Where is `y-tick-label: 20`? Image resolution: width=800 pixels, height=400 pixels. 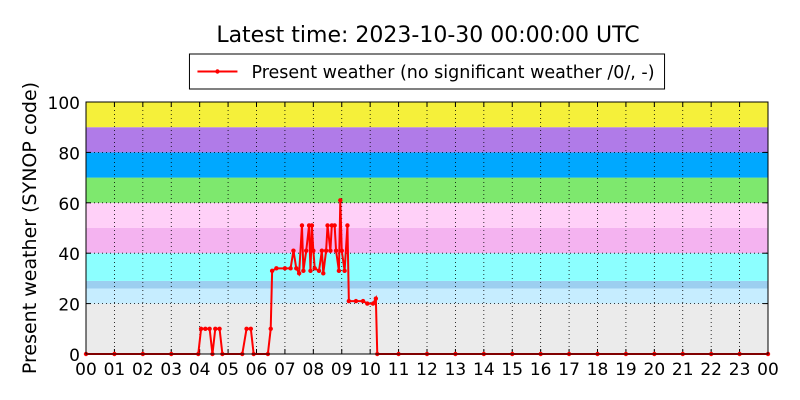
y-tick-label: 20 is located at coordinates (69, 306).